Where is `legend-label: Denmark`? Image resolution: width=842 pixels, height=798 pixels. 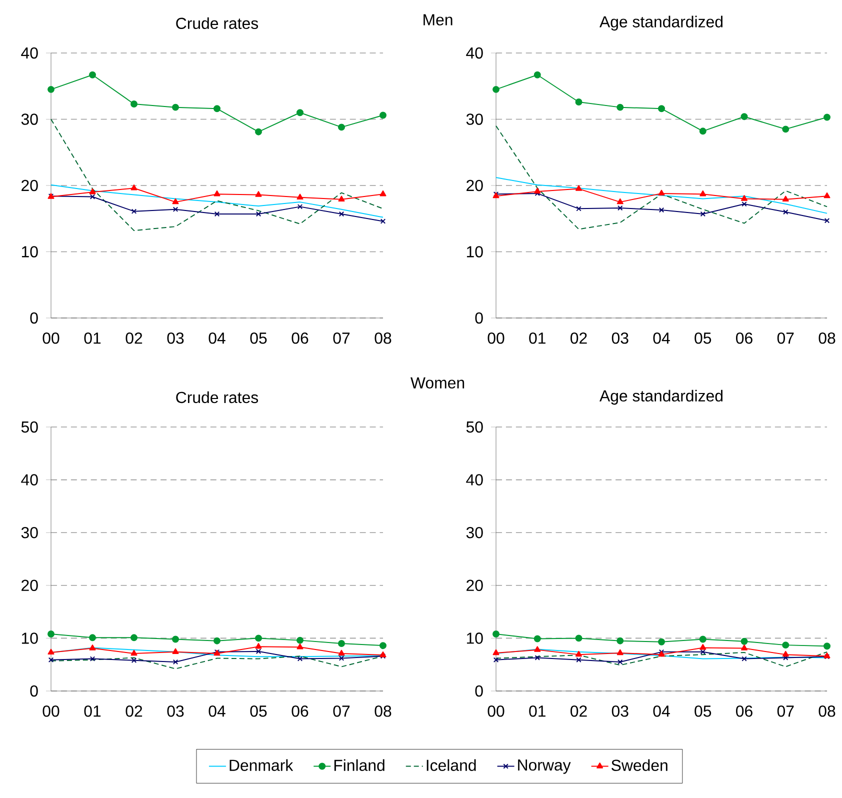
legend-label: Denmark is located at coordinates (262, 765).